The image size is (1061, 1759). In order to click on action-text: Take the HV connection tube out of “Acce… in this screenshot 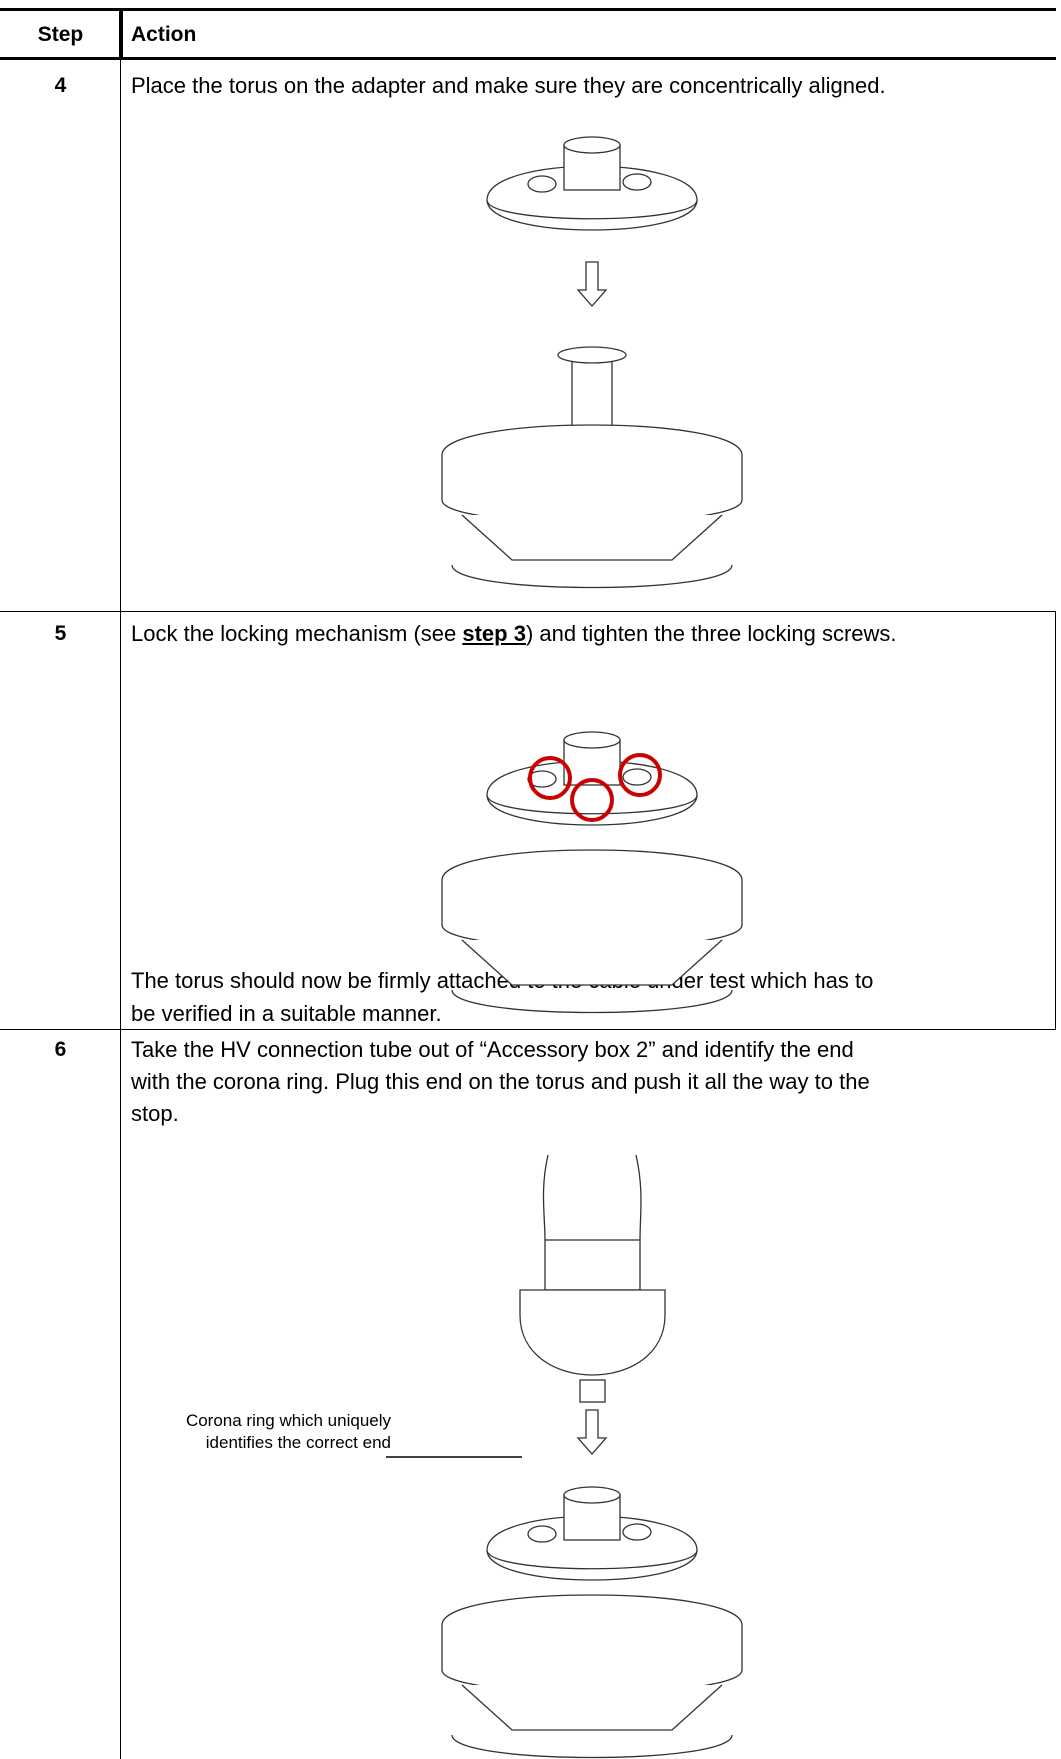, I will do `click(492, 1049)`.